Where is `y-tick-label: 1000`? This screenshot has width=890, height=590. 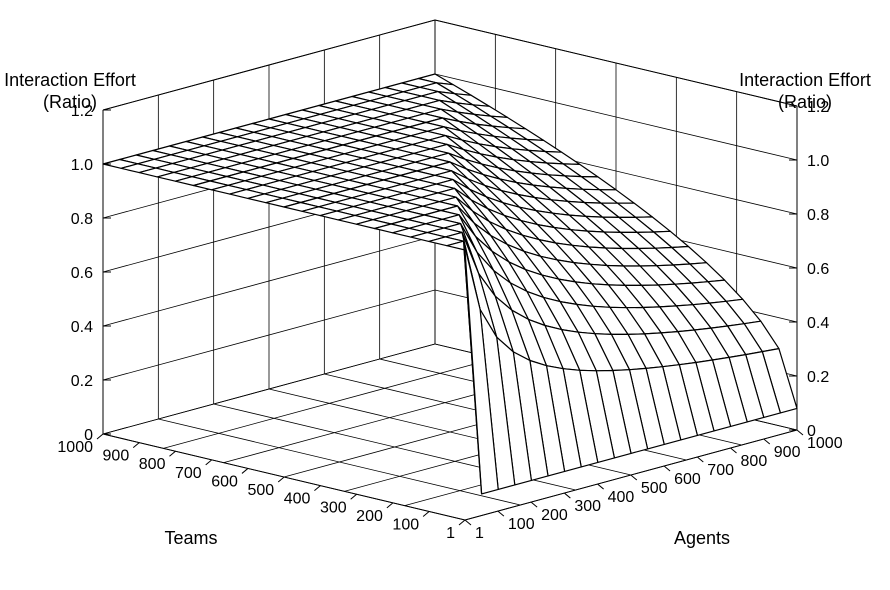 y-tick-label: 1000 is located at coordinates (825, 443).